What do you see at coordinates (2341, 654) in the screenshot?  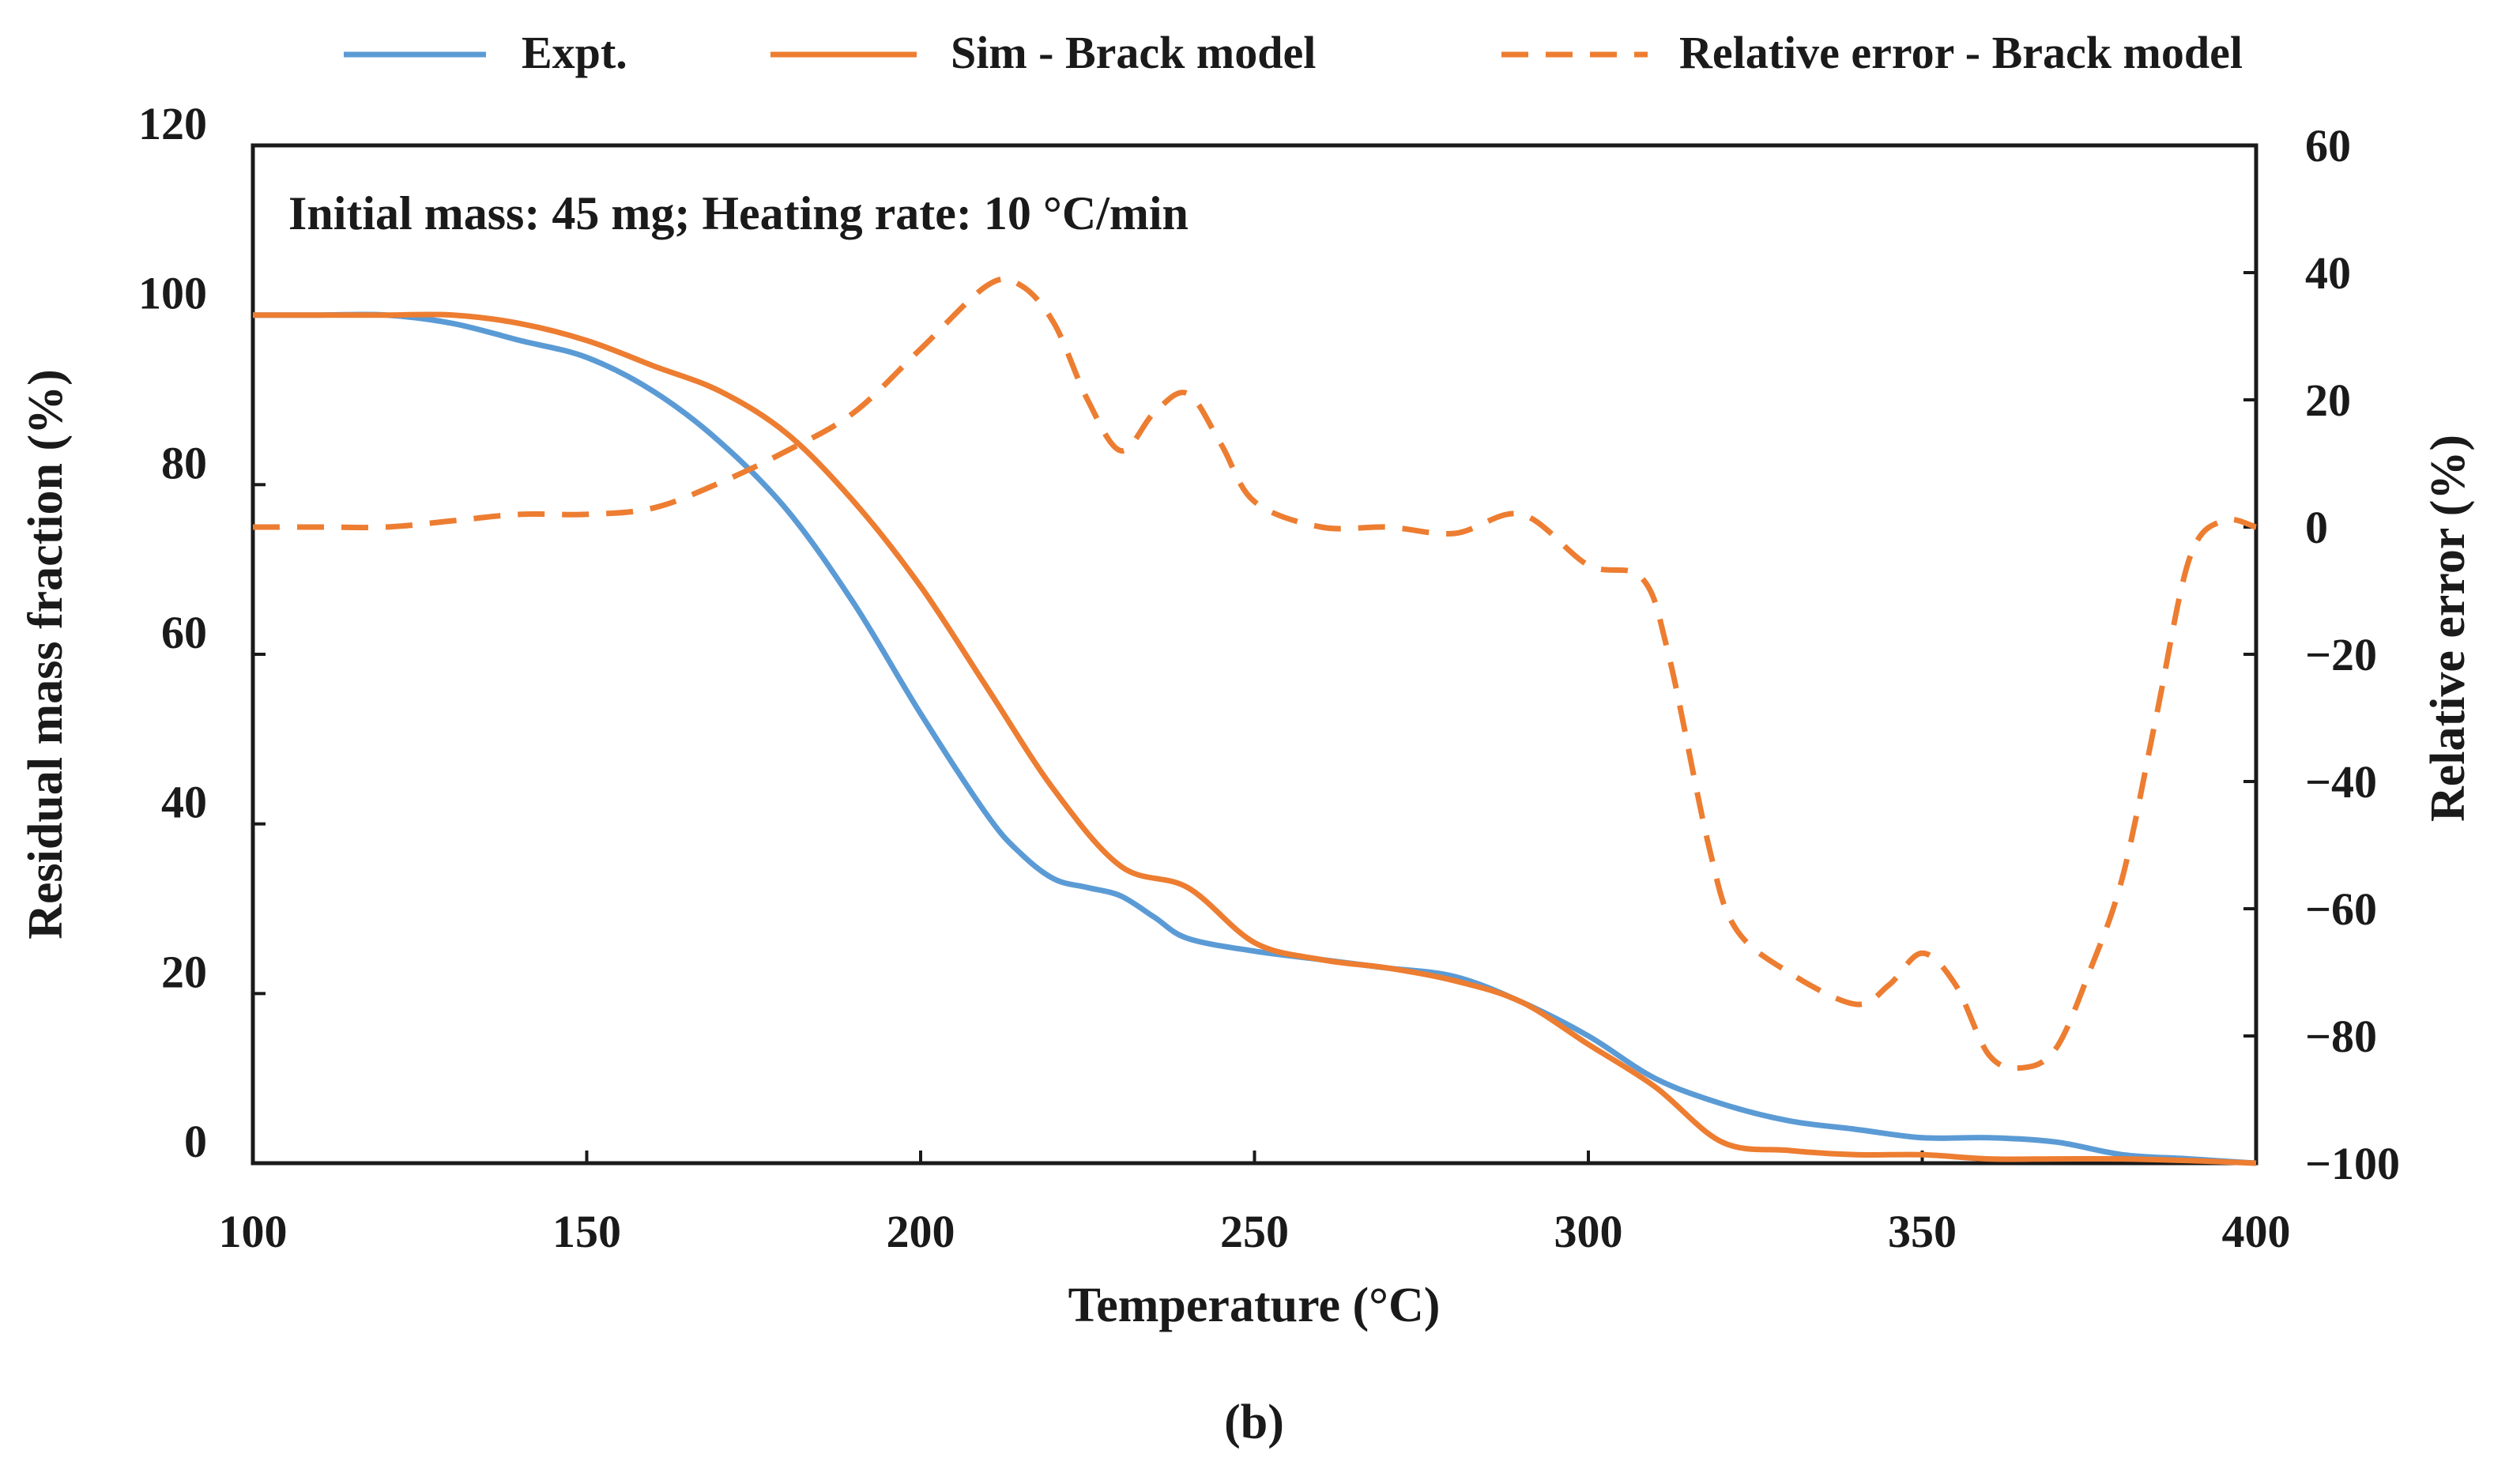 I see `y-right-tick-label: −20` at bounding box center [2341, 654].